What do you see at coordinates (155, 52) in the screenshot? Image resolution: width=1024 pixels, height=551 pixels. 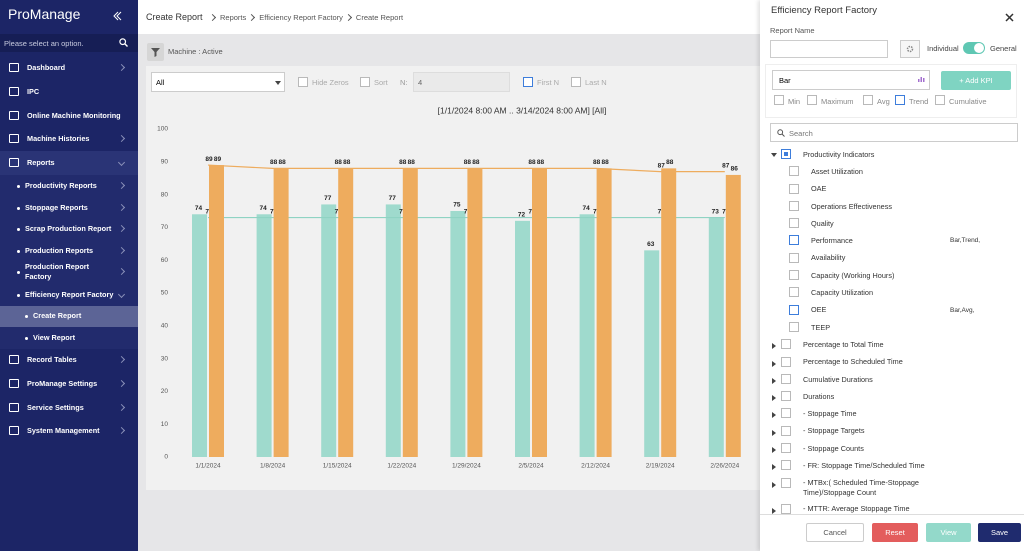 I see `filter-button` at bounding box center [155, 52].